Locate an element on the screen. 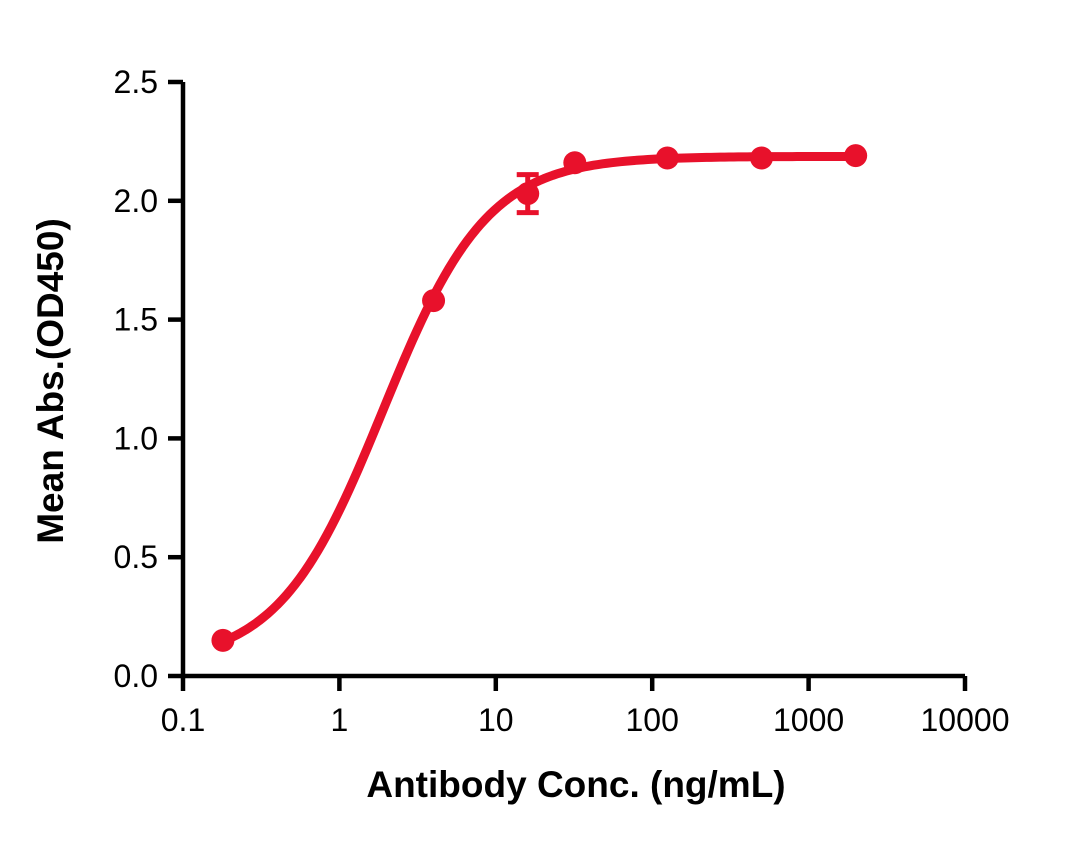 This screenshot has height=849, width=1090. y-axis-title: Mean Abs.(OD450) is located at coordinates (50, 381).